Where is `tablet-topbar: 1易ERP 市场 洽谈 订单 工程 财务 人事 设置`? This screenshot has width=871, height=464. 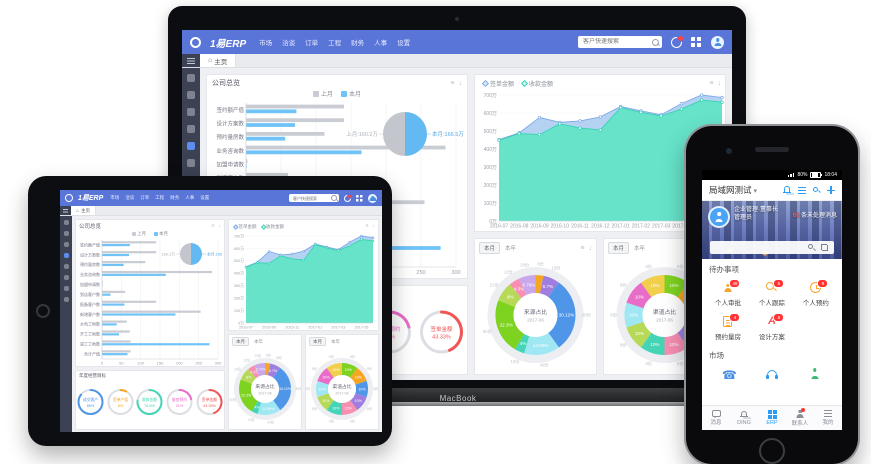
tablet-topbar: 1易ERP 市场 洽谈 订单 工程 财务 人事 设置 is located at coordinates (221, 198).